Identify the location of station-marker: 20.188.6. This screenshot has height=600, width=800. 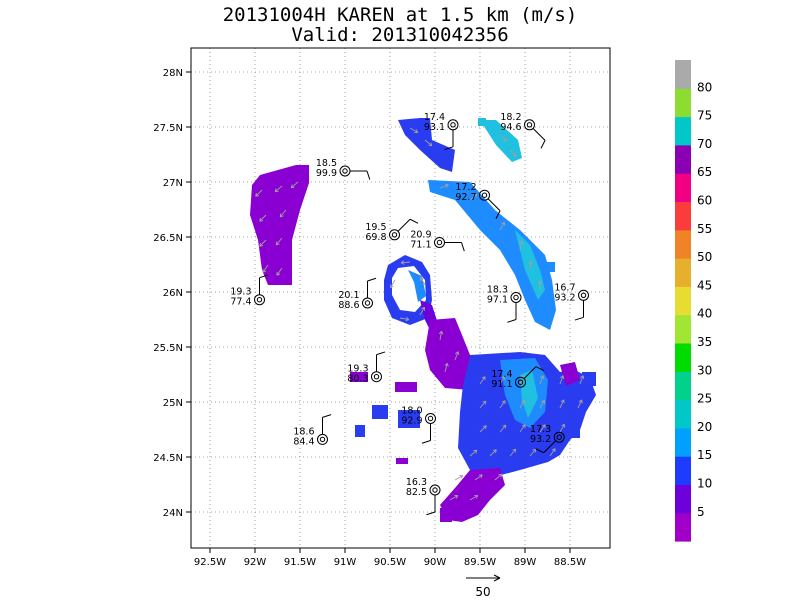
(357, 294).